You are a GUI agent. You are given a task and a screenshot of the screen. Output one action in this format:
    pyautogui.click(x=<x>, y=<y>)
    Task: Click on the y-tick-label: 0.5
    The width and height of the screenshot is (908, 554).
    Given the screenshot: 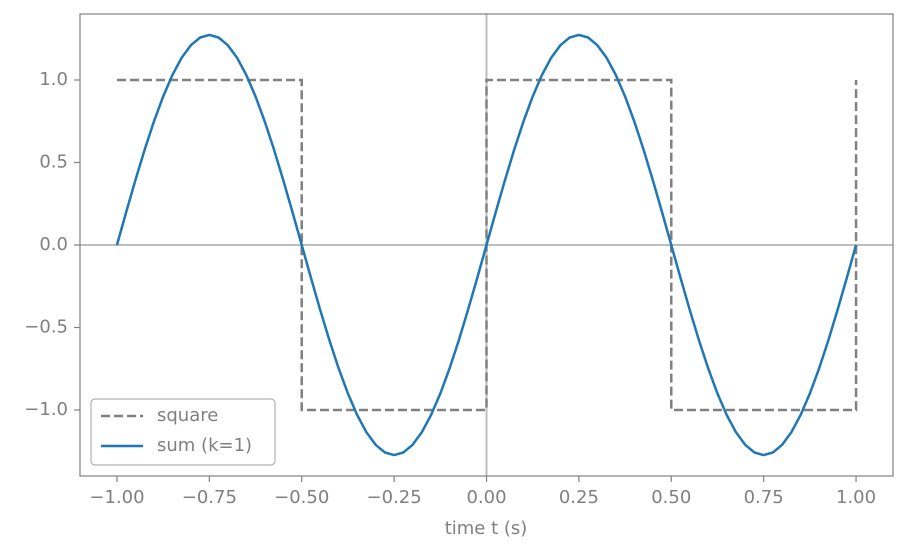 What is the action you would take?
    pyautogui.click(x=53, y=162)
    